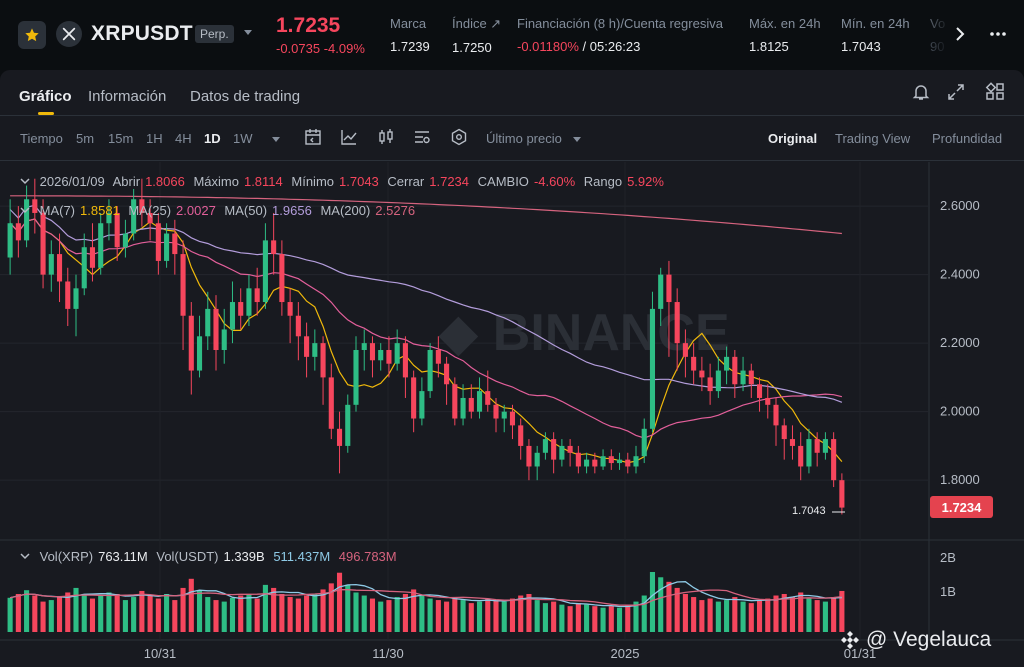  I want to click on legend-open: 1.8066, so click(165, 181).